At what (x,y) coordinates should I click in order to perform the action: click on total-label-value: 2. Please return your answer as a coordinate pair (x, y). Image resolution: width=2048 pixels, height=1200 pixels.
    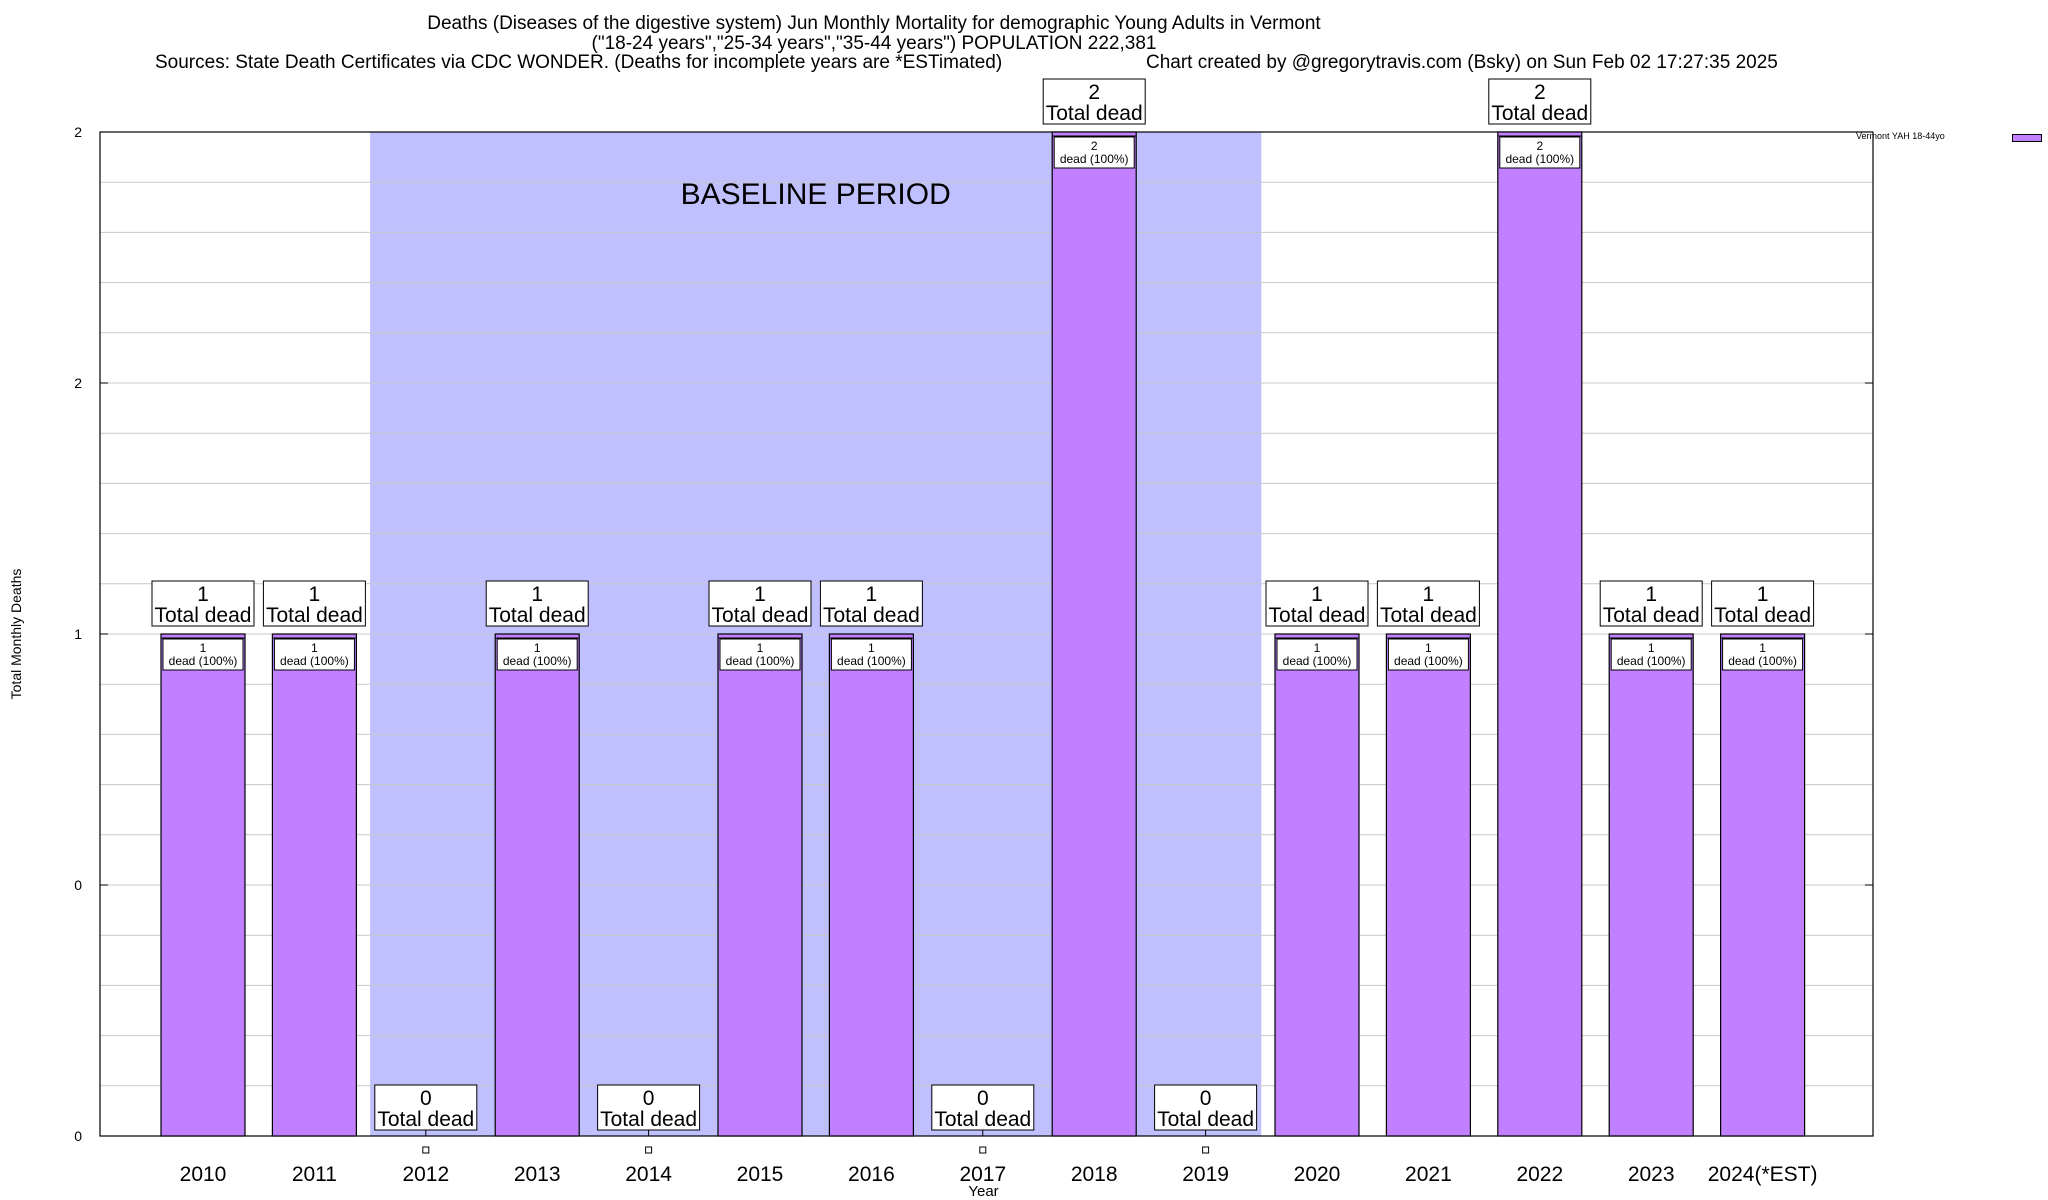
    Looking at the image, I should click on (1540, 92).